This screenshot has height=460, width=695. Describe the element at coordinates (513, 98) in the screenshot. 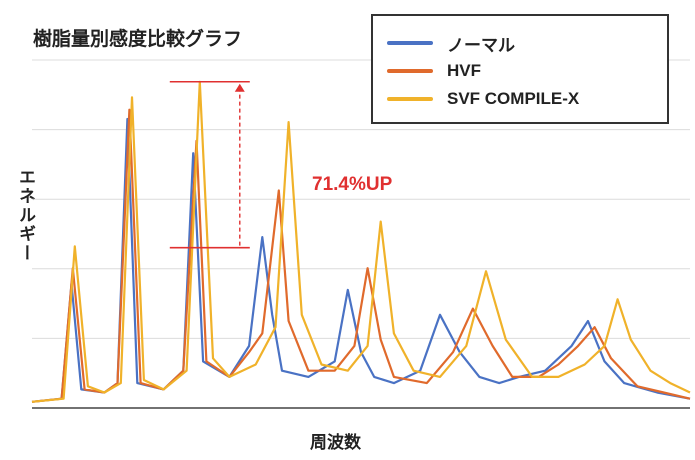

I see `legend-label-svf: SVF COMPILE-X` at that location.